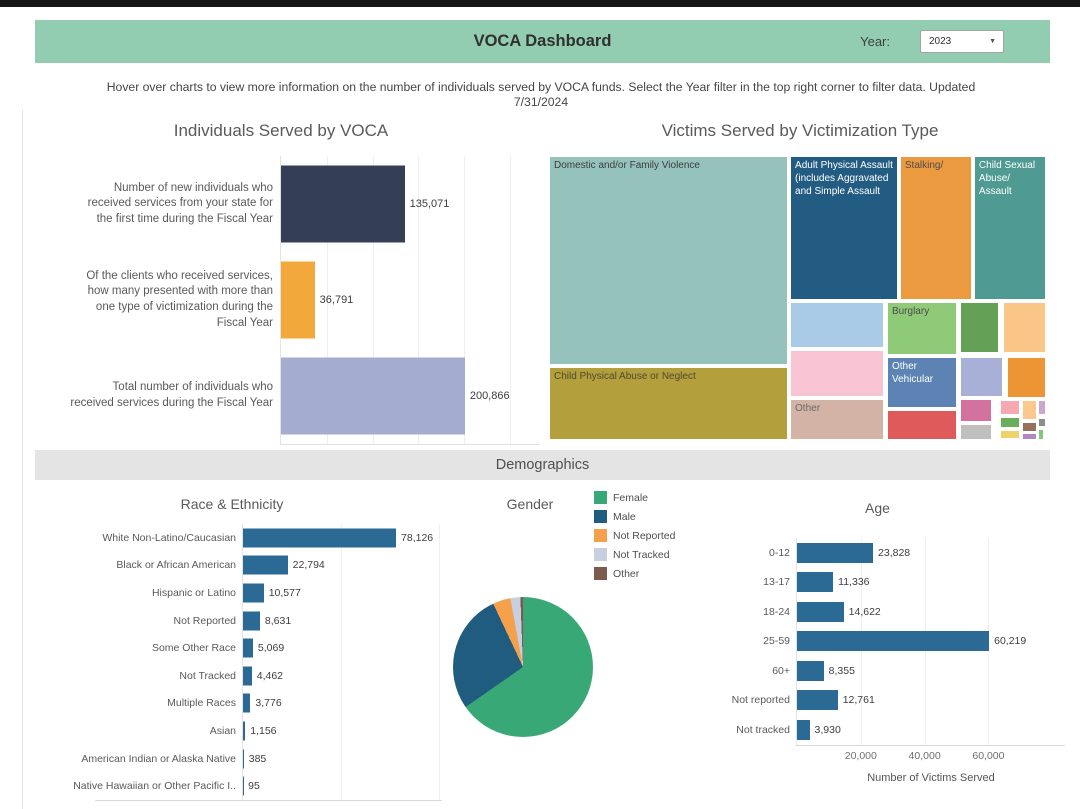 The height and width of the screenshot is (809, 1080). What do you see at coordinates (800, 130) in the screenshot?
I see `chart-title: Victims Served by Victimization Type` at bounding box center [800, 130].